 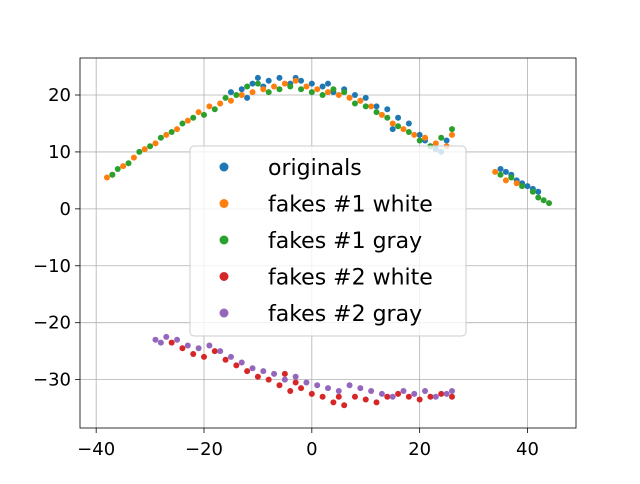 I want to click on y-tick-label: −20, so click(x=52, y=323).